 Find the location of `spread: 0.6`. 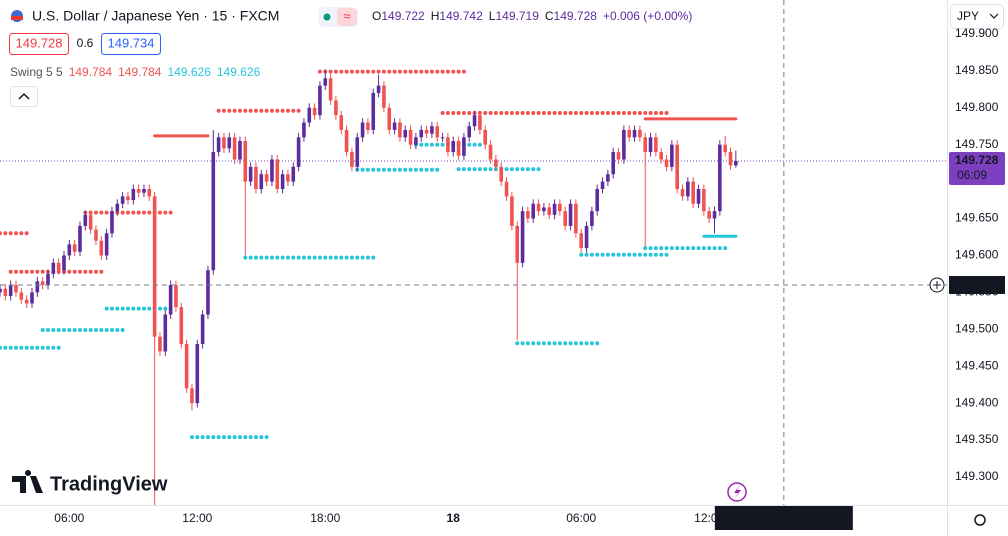

spread: 0.6 is located at coordinates (85, 43).